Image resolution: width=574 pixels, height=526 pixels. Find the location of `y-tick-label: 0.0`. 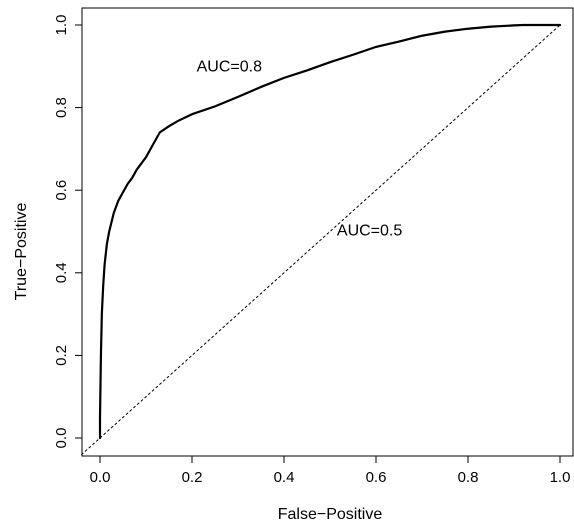

y-tick-label: 0.0 is located at coordinates (61, 438).